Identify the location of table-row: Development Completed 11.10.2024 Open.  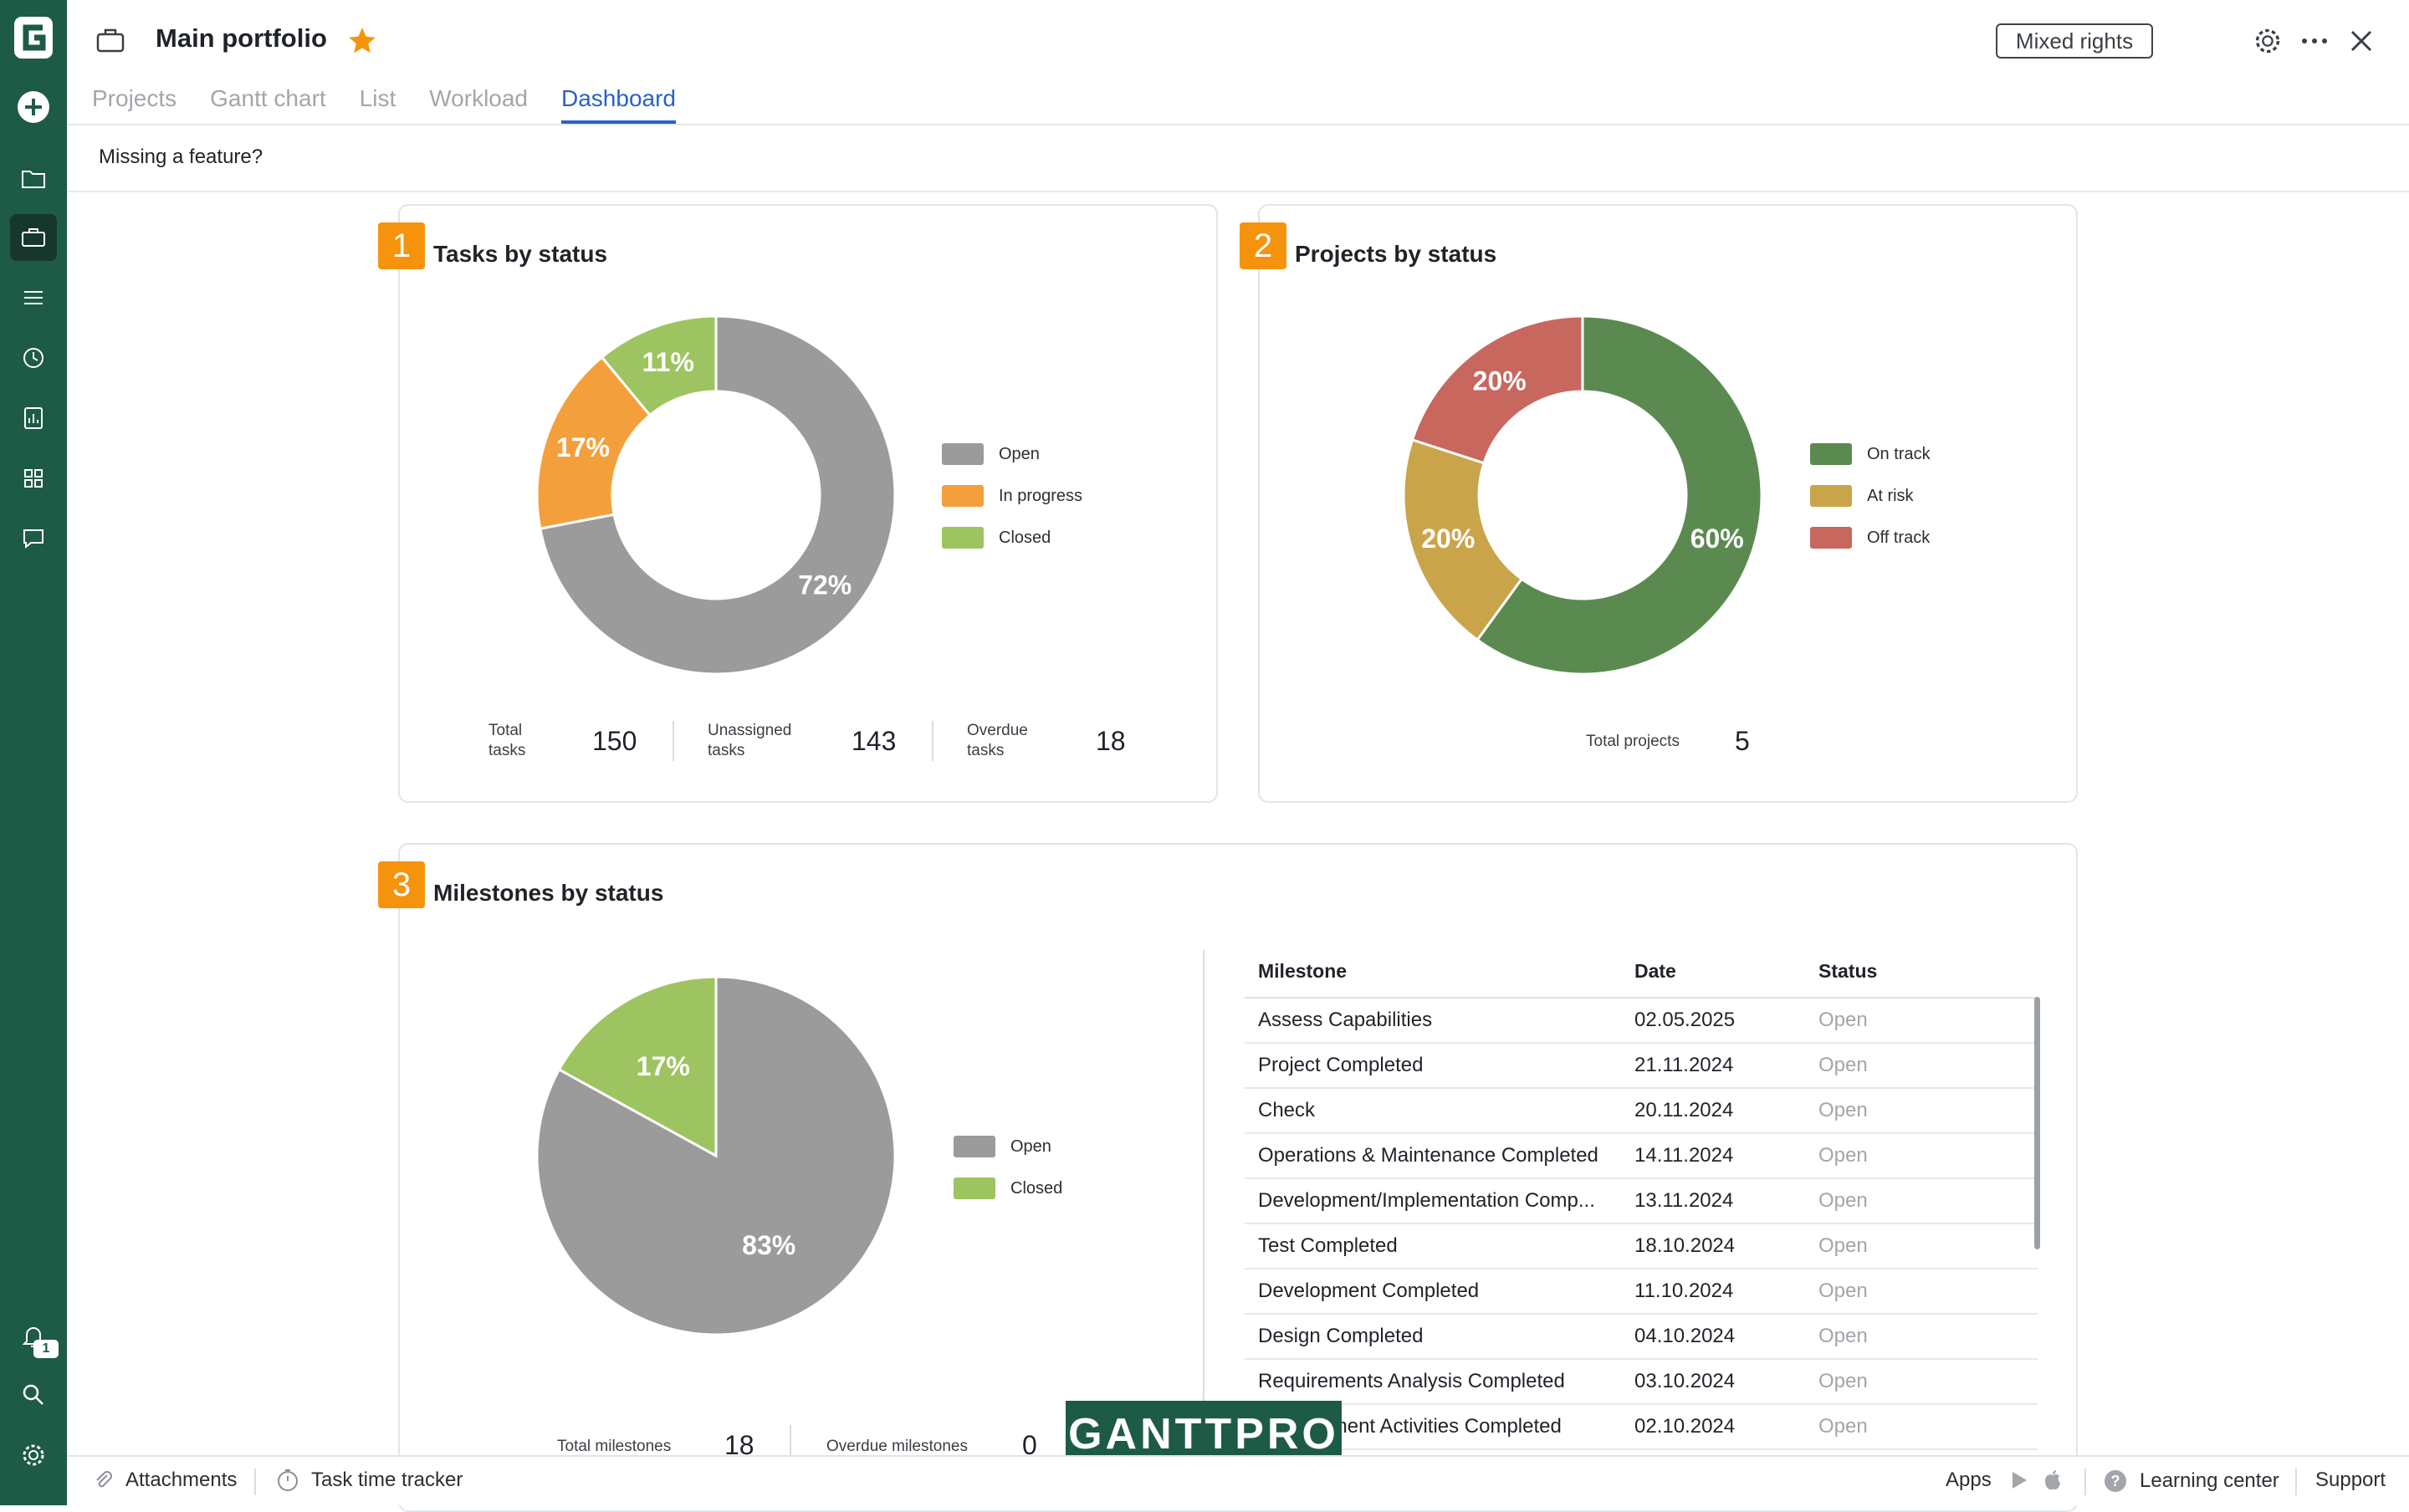
(1641, 1292).